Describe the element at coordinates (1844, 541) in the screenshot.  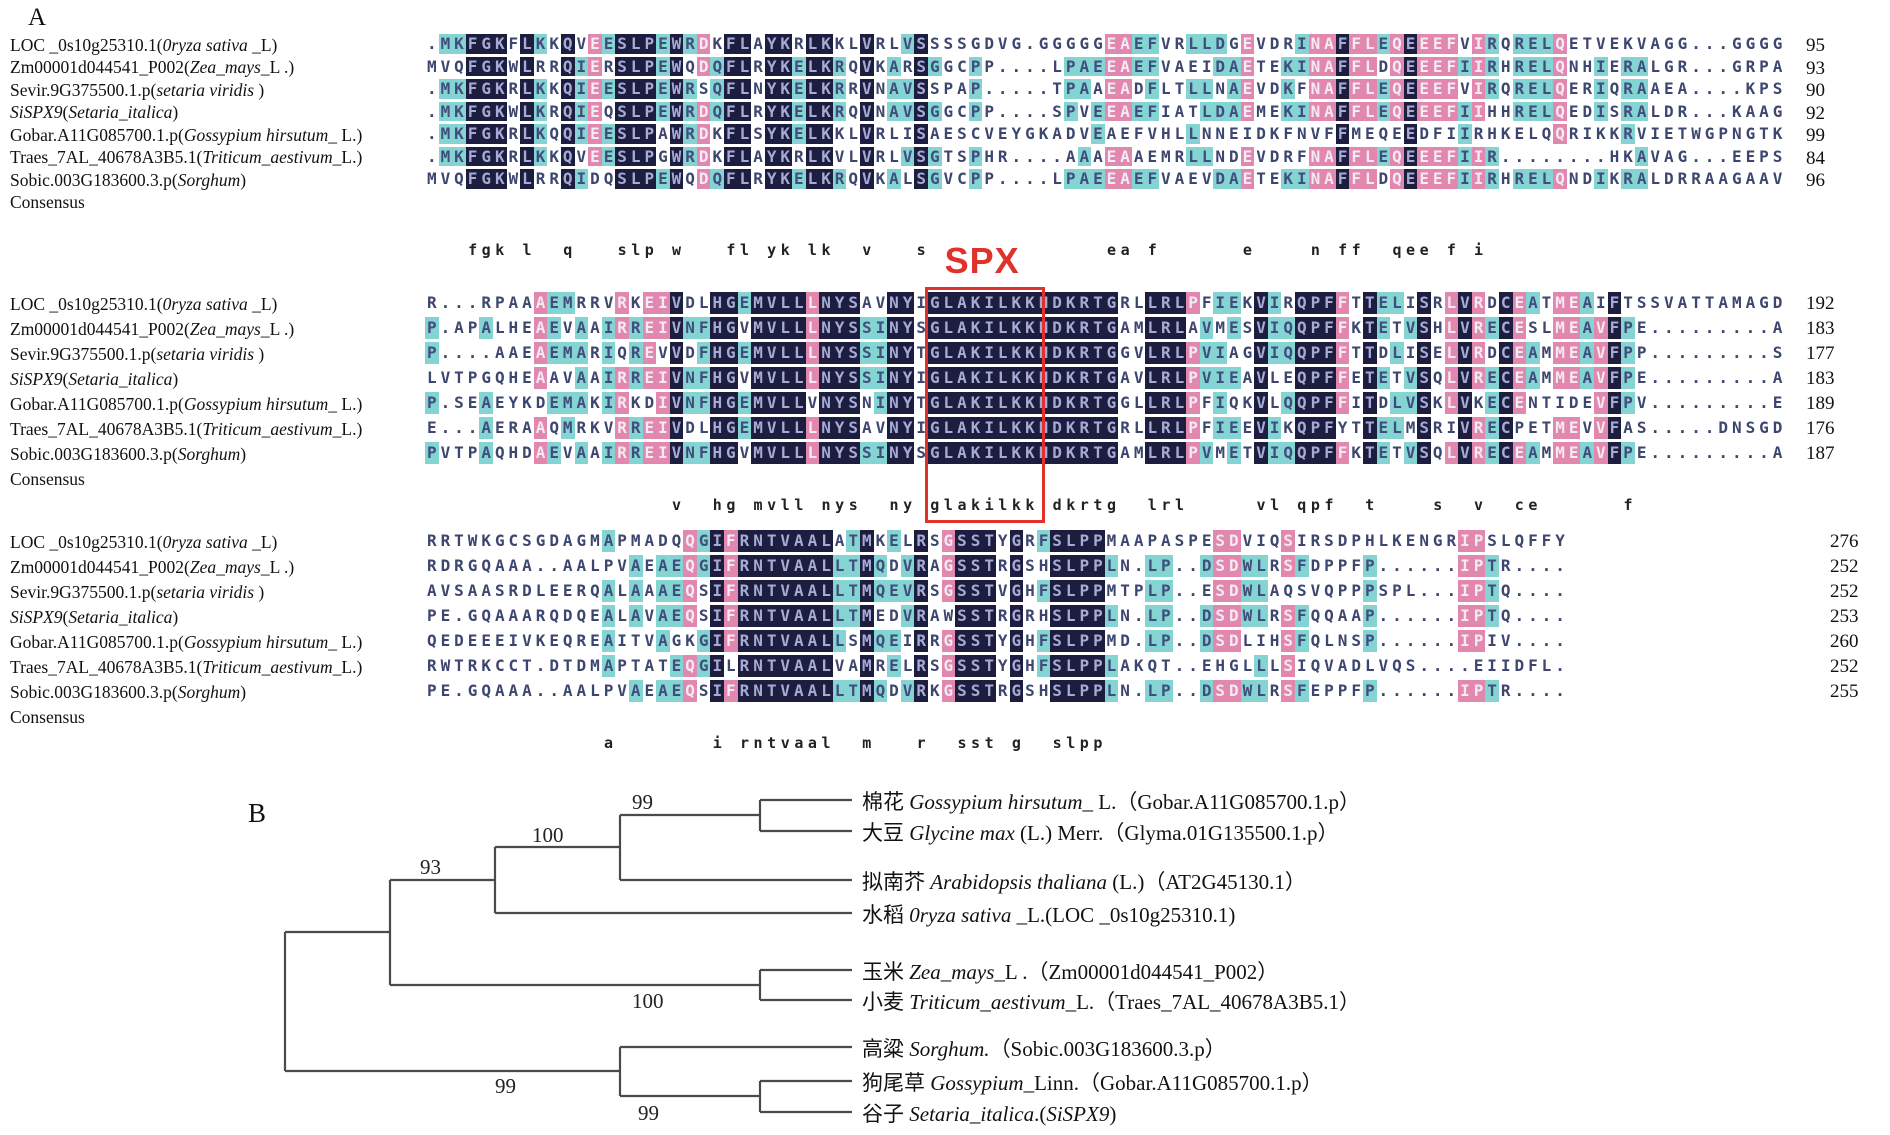
I see `residue-count: 276` at that location.